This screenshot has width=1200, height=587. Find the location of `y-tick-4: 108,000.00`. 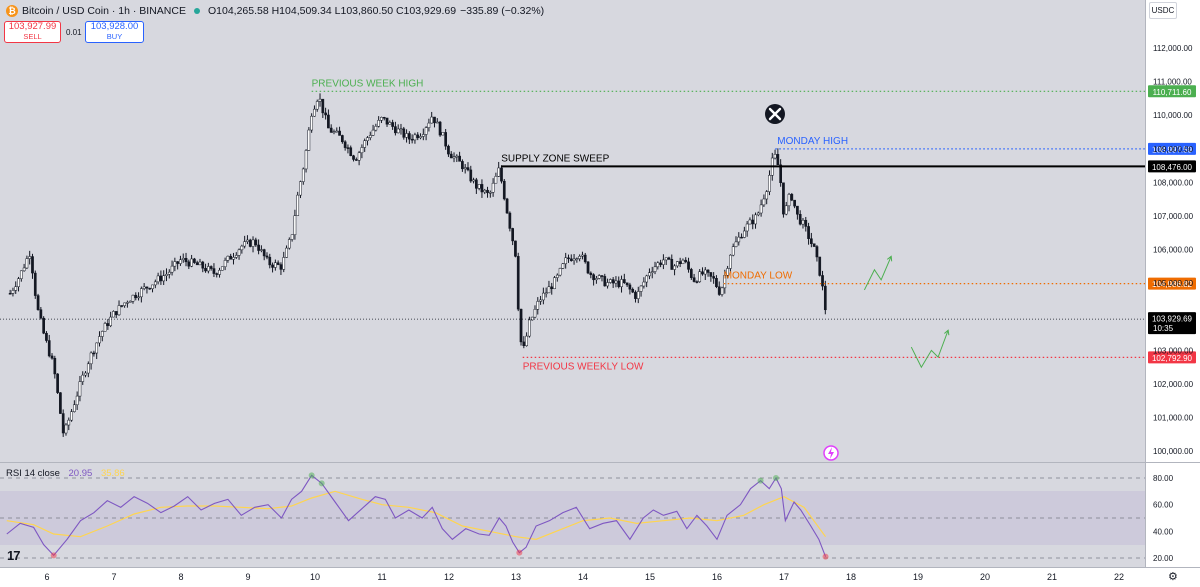

y-tick-4: 108,000.00 is located at coordinates (1173, 182).